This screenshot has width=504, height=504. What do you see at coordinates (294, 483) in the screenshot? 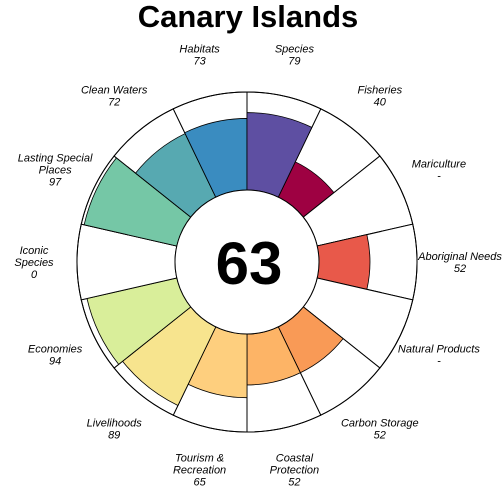
I see `value-coastal-protection: 52` at bounding box center [294, 483].